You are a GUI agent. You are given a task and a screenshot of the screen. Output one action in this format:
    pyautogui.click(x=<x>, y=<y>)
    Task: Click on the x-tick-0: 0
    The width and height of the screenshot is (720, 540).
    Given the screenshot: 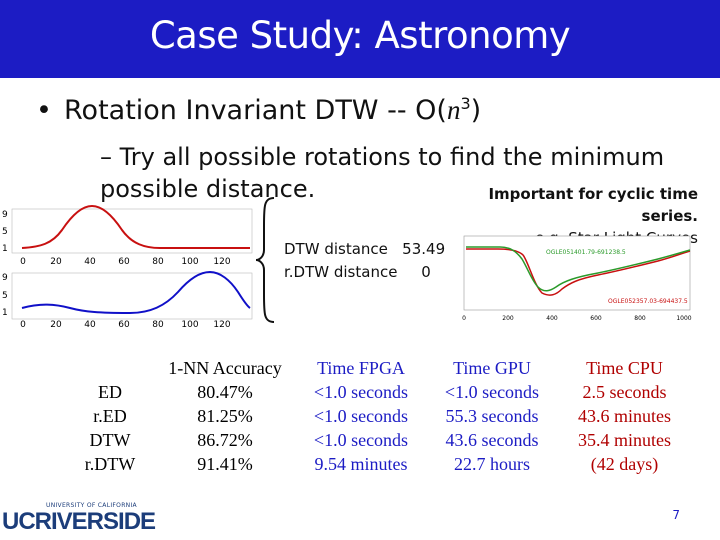 What is the action you would take?
    pyautogui.click(x=23, y=262)
    